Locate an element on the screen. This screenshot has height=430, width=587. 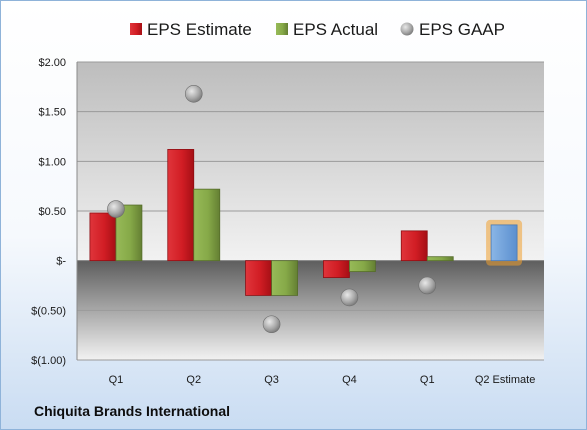
company-name: Chiquita Brands International is located at coordinates (132, 411).